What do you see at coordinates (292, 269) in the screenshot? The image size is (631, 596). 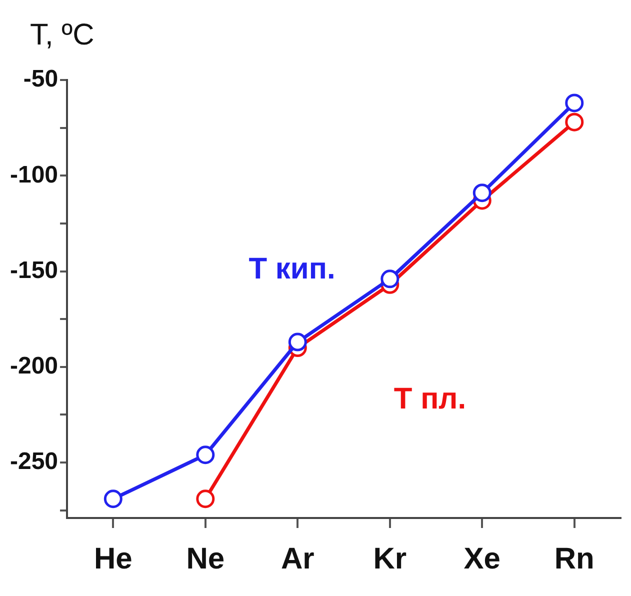 I see `series-label: T кип.` at bounding box center [292, 269].